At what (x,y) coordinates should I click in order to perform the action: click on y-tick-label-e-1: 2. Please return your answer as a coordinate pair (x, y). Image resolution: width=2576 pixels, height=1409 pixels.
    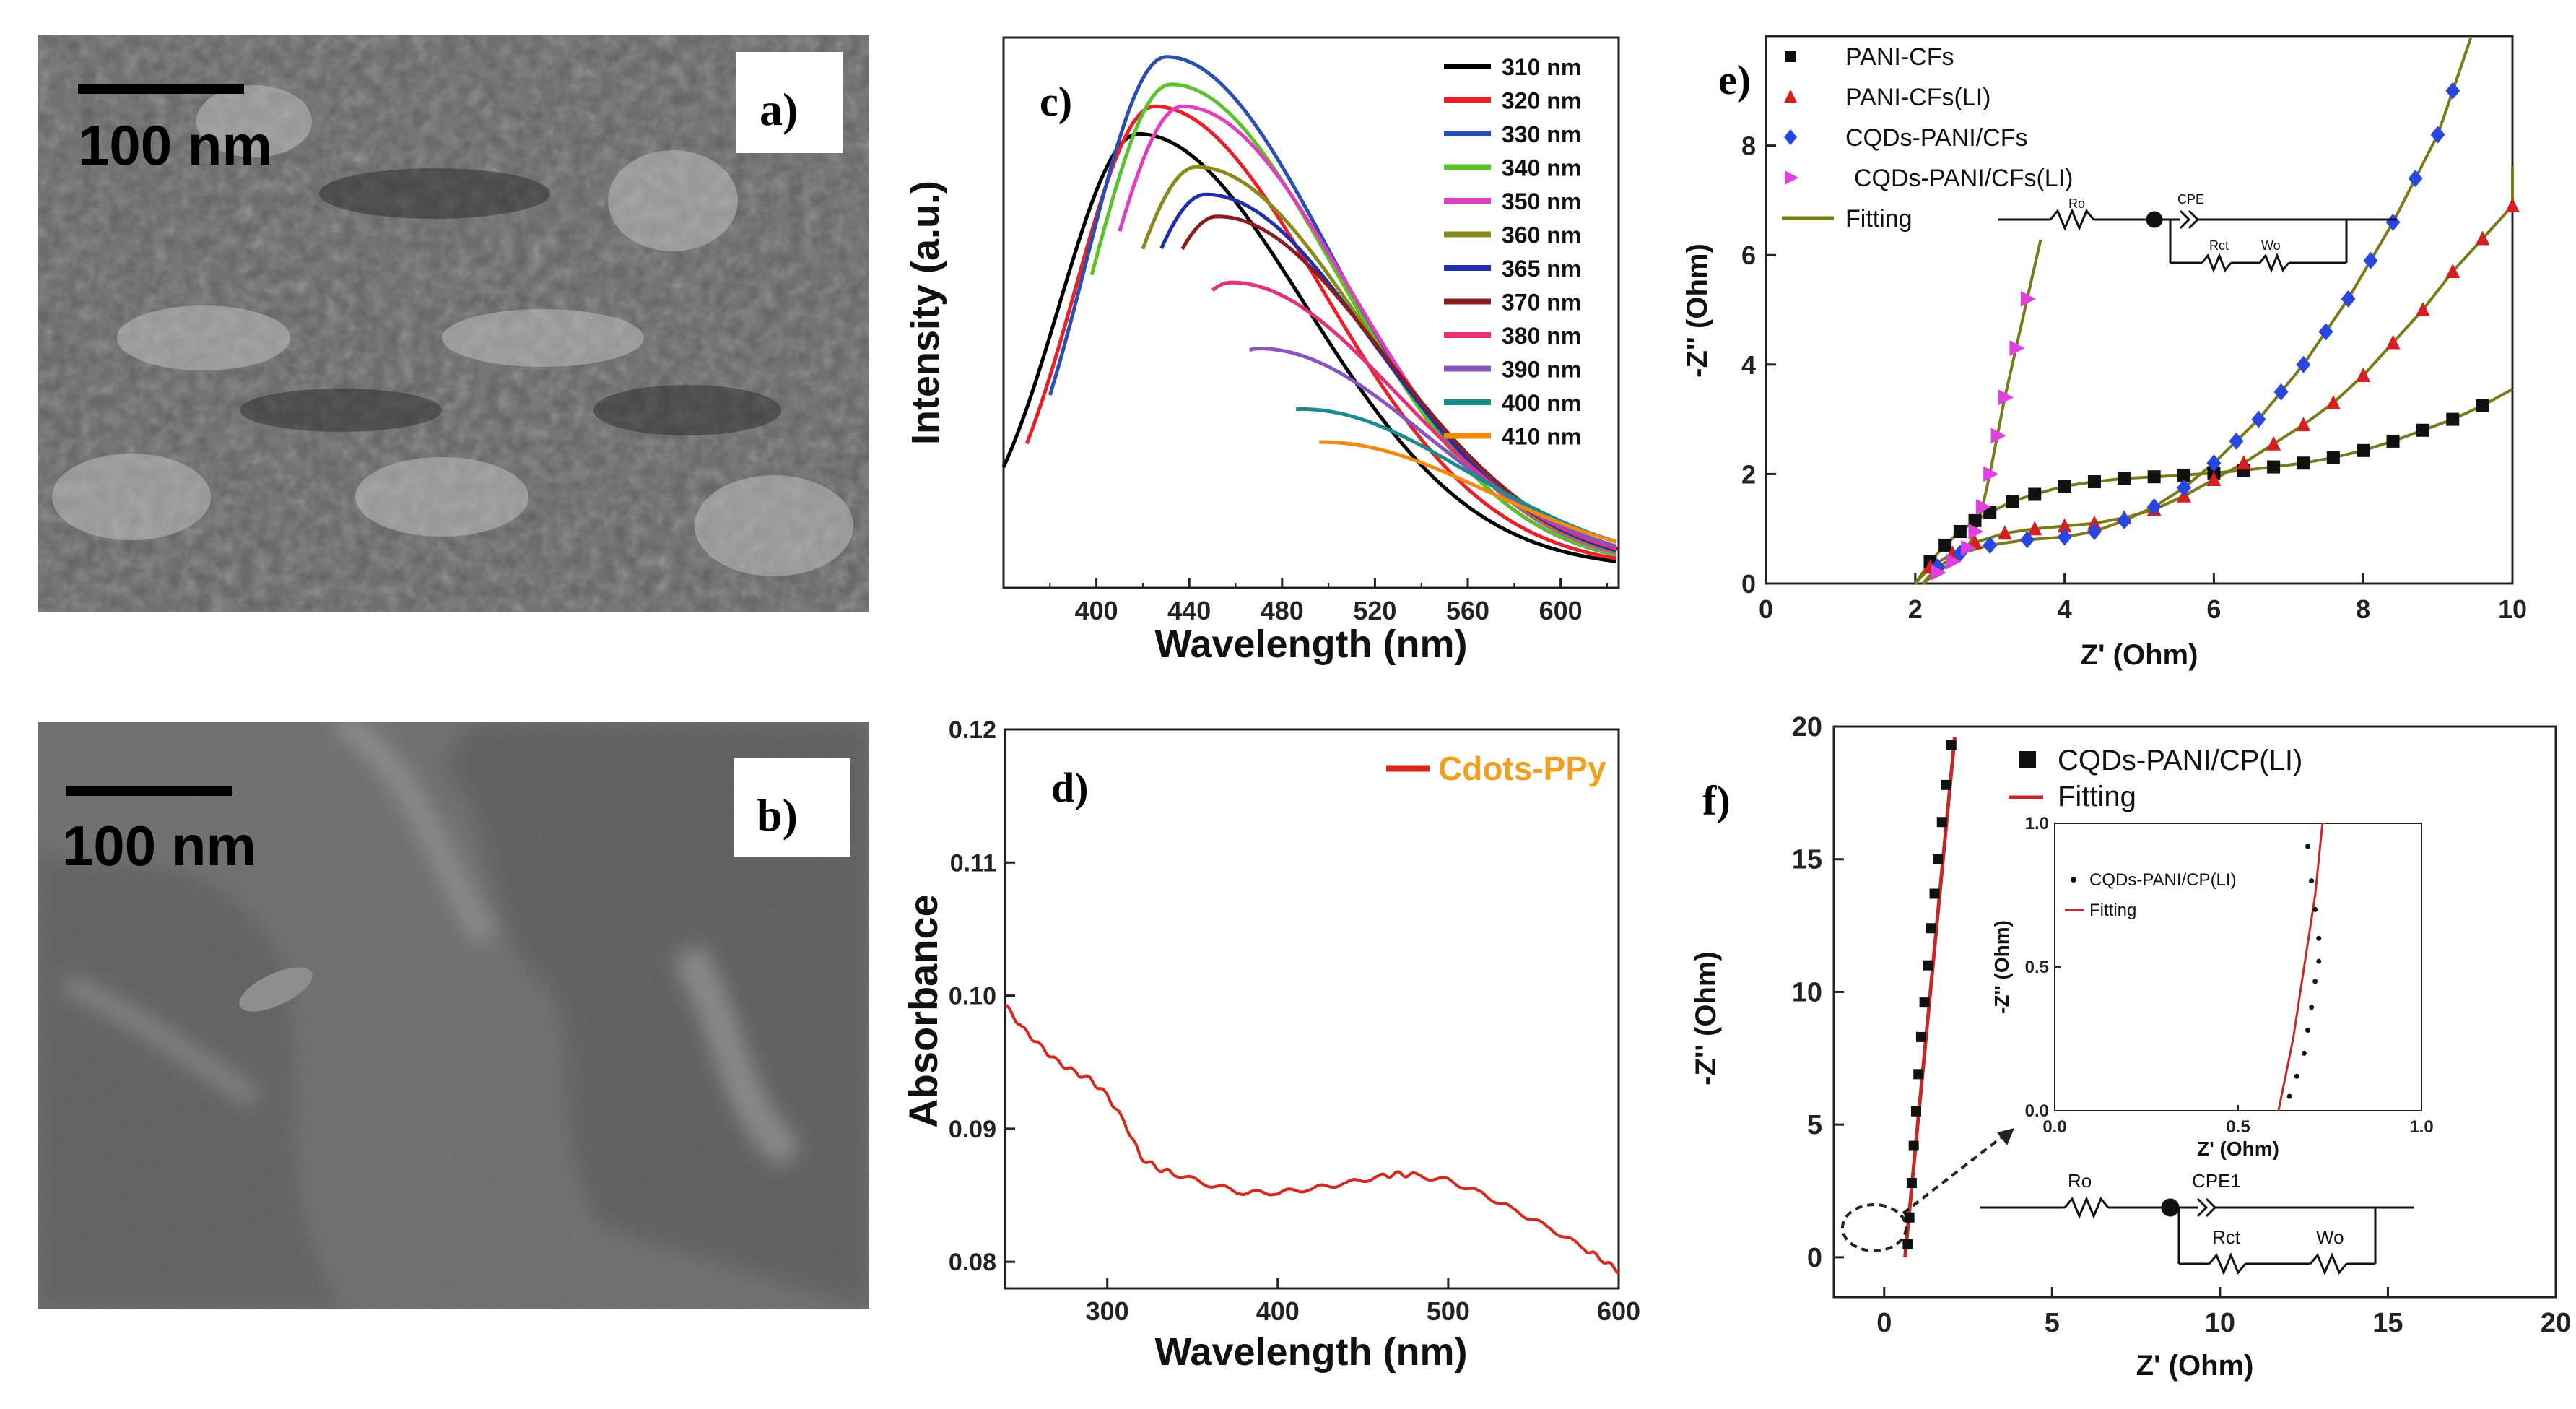
    Looking at the image, I should click on (1748, 474).